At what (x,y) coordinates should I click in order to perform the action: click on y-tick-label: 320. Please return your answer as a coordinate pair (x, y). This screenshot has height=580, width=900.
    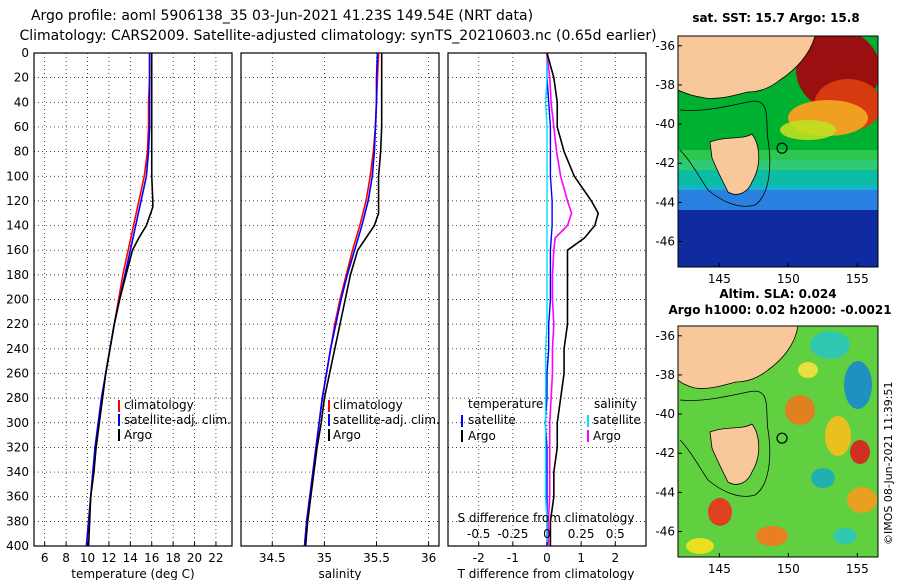
    Looking at the image, I should click on (17, 447).